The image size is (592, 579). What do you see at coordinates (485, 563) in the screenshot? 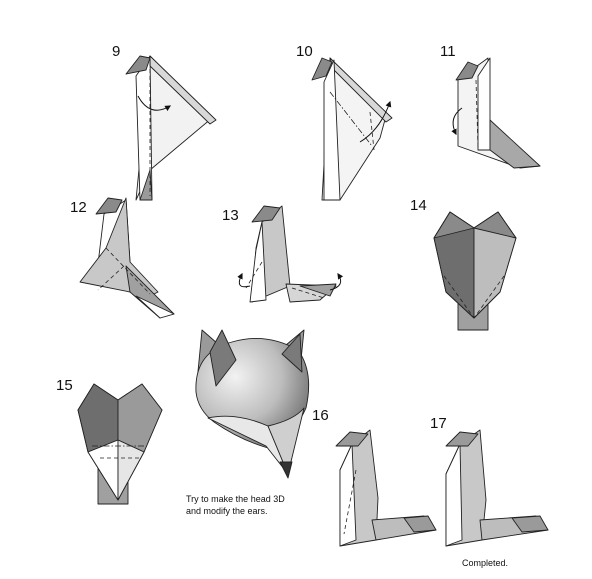
I see `completed-label: Completed.` at bounding box center [485, 563].